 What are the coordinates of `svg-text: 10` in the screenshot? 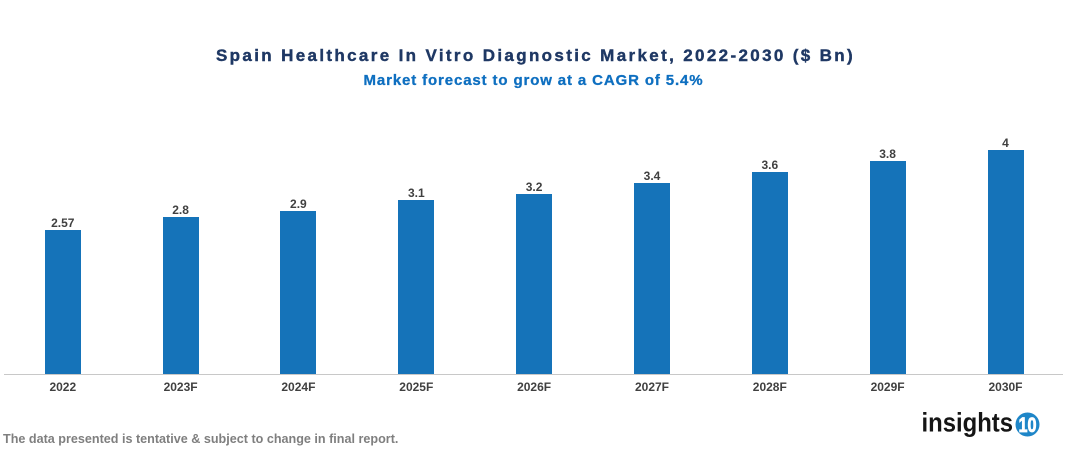 It's located at (1028, 425).